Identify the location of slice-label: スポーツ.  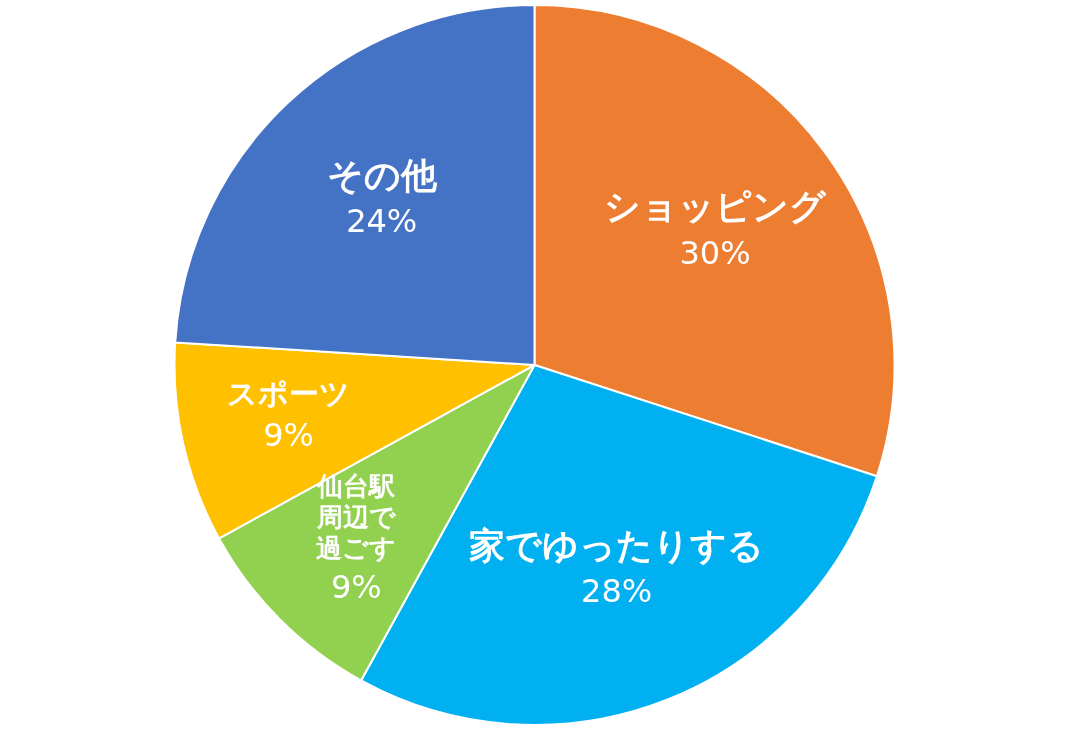
(289, 393).